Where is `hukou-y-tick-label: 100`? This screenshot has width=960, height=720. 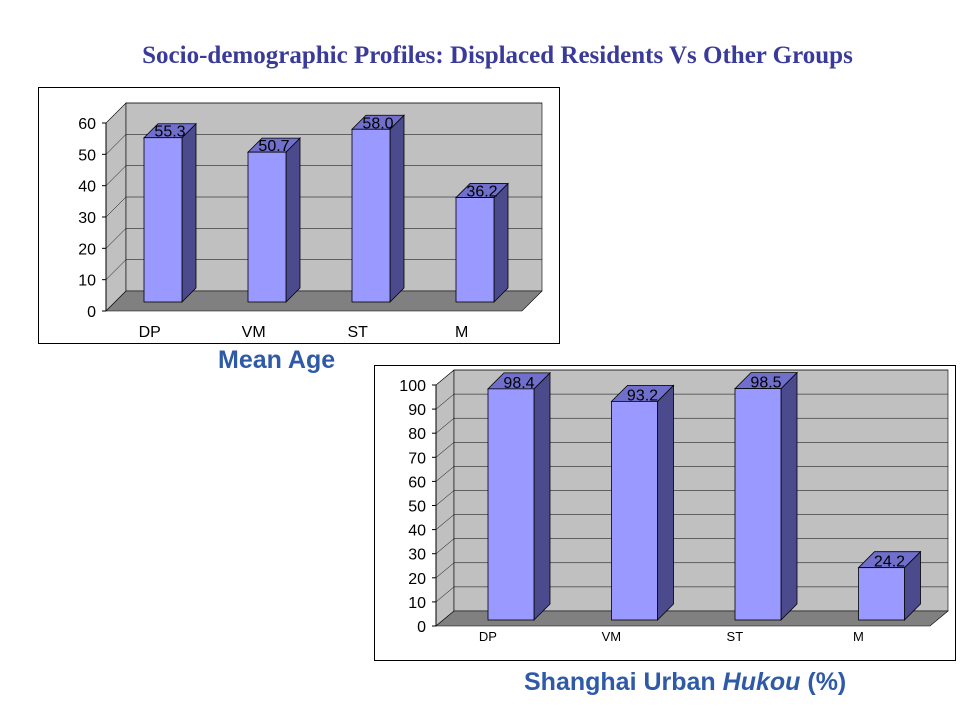 hukou-y-tick-label: 100 is located at coordinates (412, 386).